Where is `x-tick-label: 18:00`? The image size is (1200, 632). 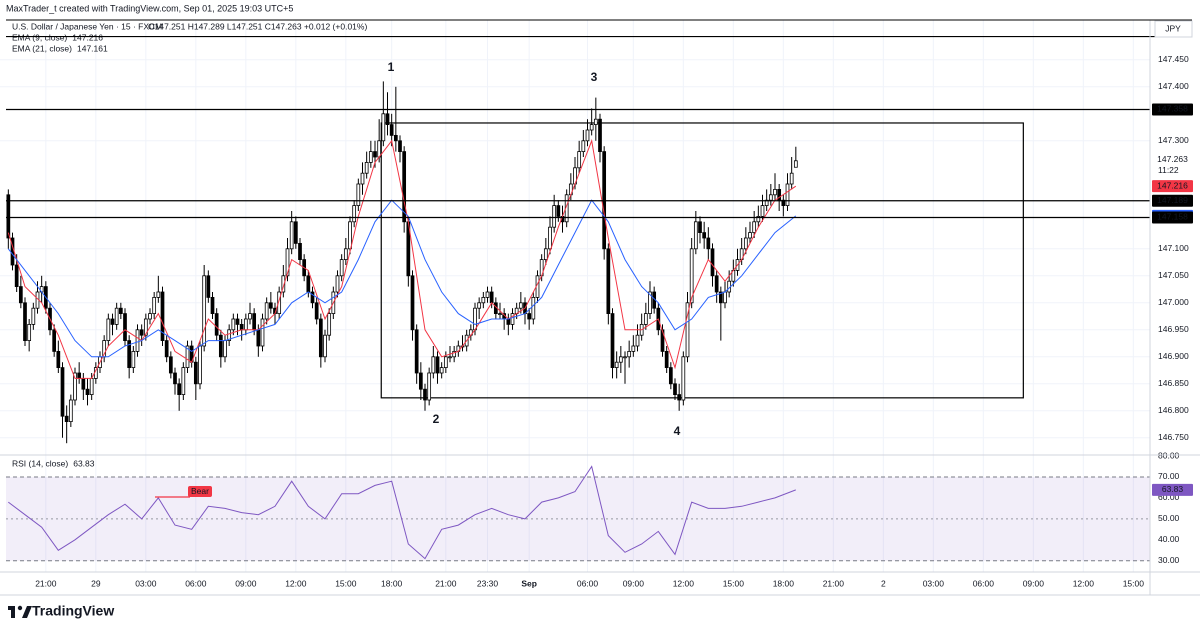 x-tick-label: 18:00 is located at coordinates (392, 583).